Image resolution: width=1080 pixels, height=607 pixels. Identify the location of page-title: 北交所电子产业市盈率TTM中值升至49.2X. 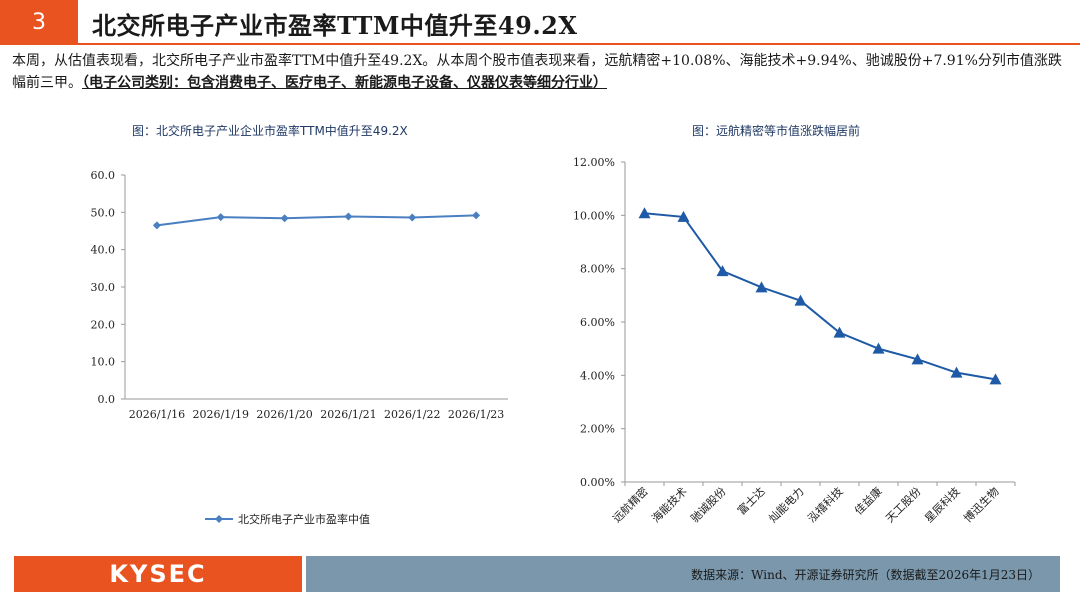
(335, 25).